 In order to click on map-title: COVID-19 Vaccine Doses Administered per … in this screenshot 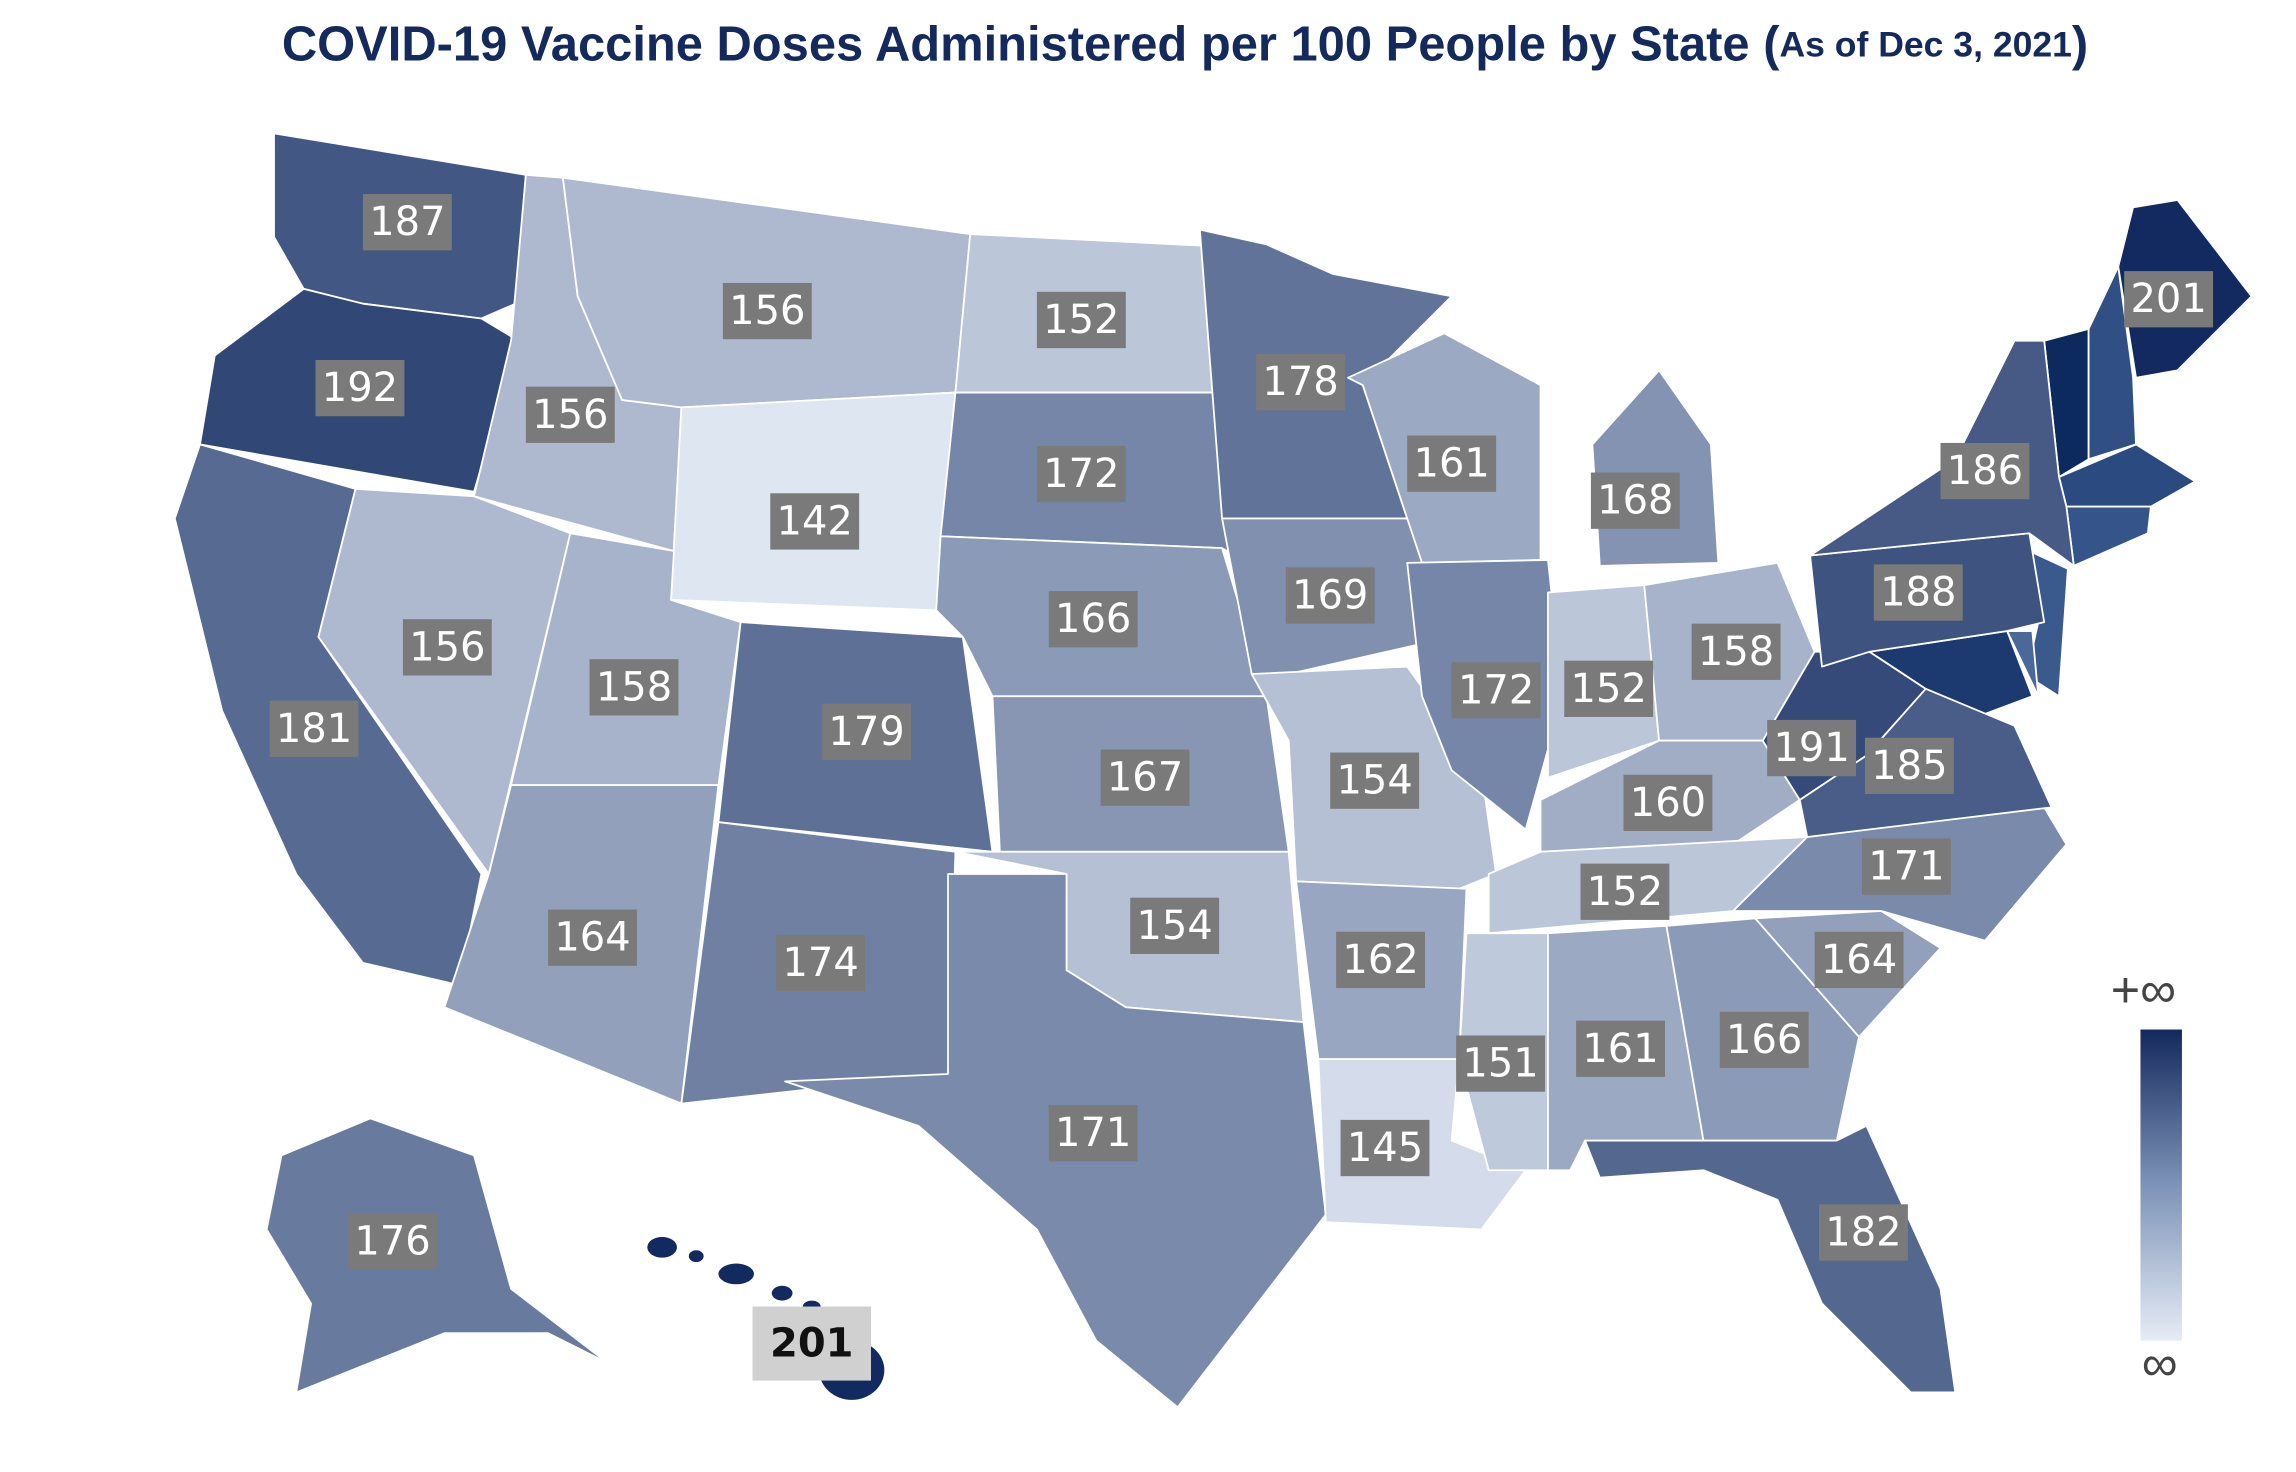, I will do `click(1185, 44)`.